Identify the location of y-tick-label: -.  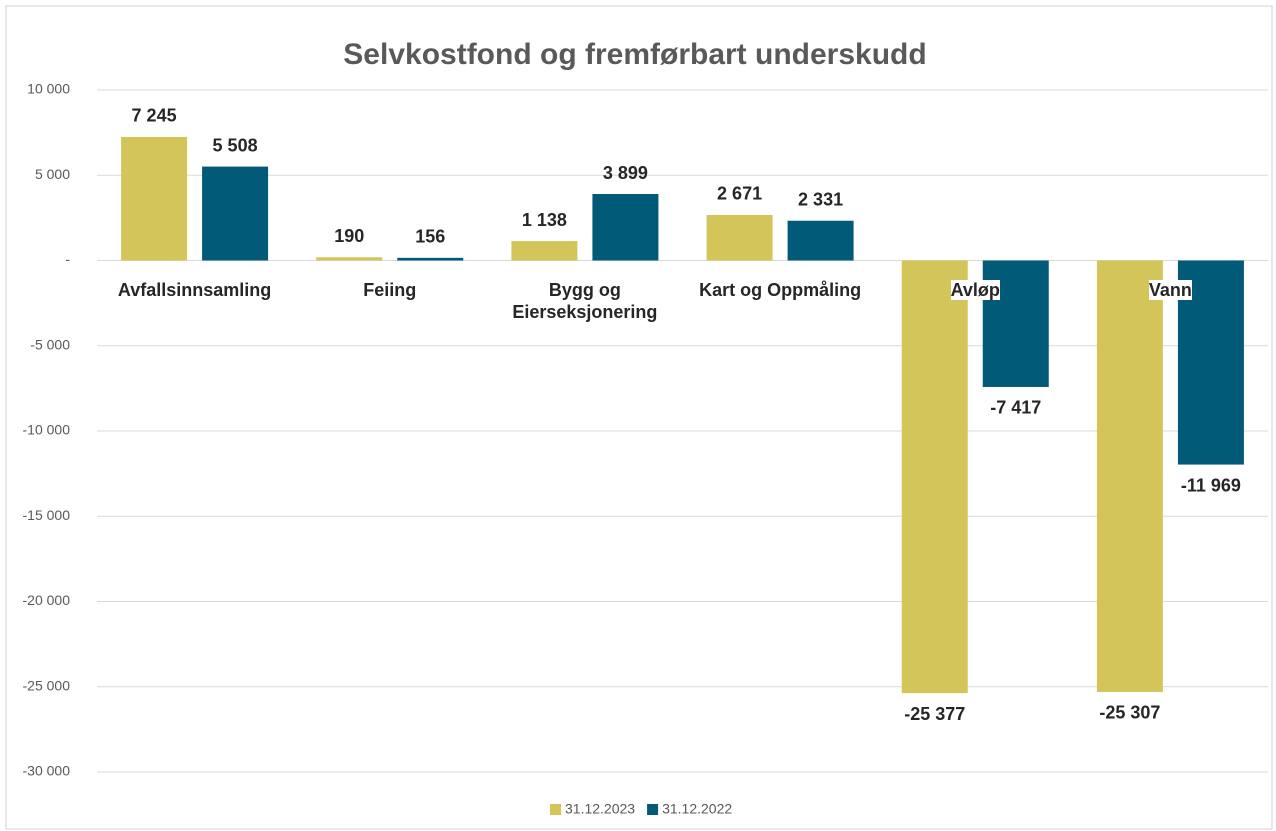
(67, 259).